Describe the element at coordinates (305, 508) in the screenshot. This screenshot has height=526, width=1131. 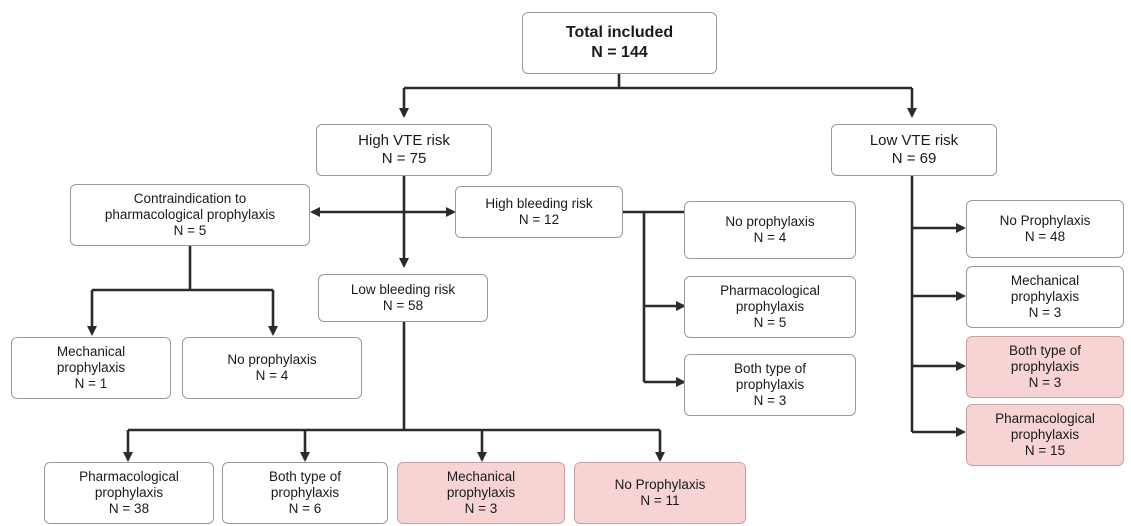
I see `node-count: N = 6` at that location.